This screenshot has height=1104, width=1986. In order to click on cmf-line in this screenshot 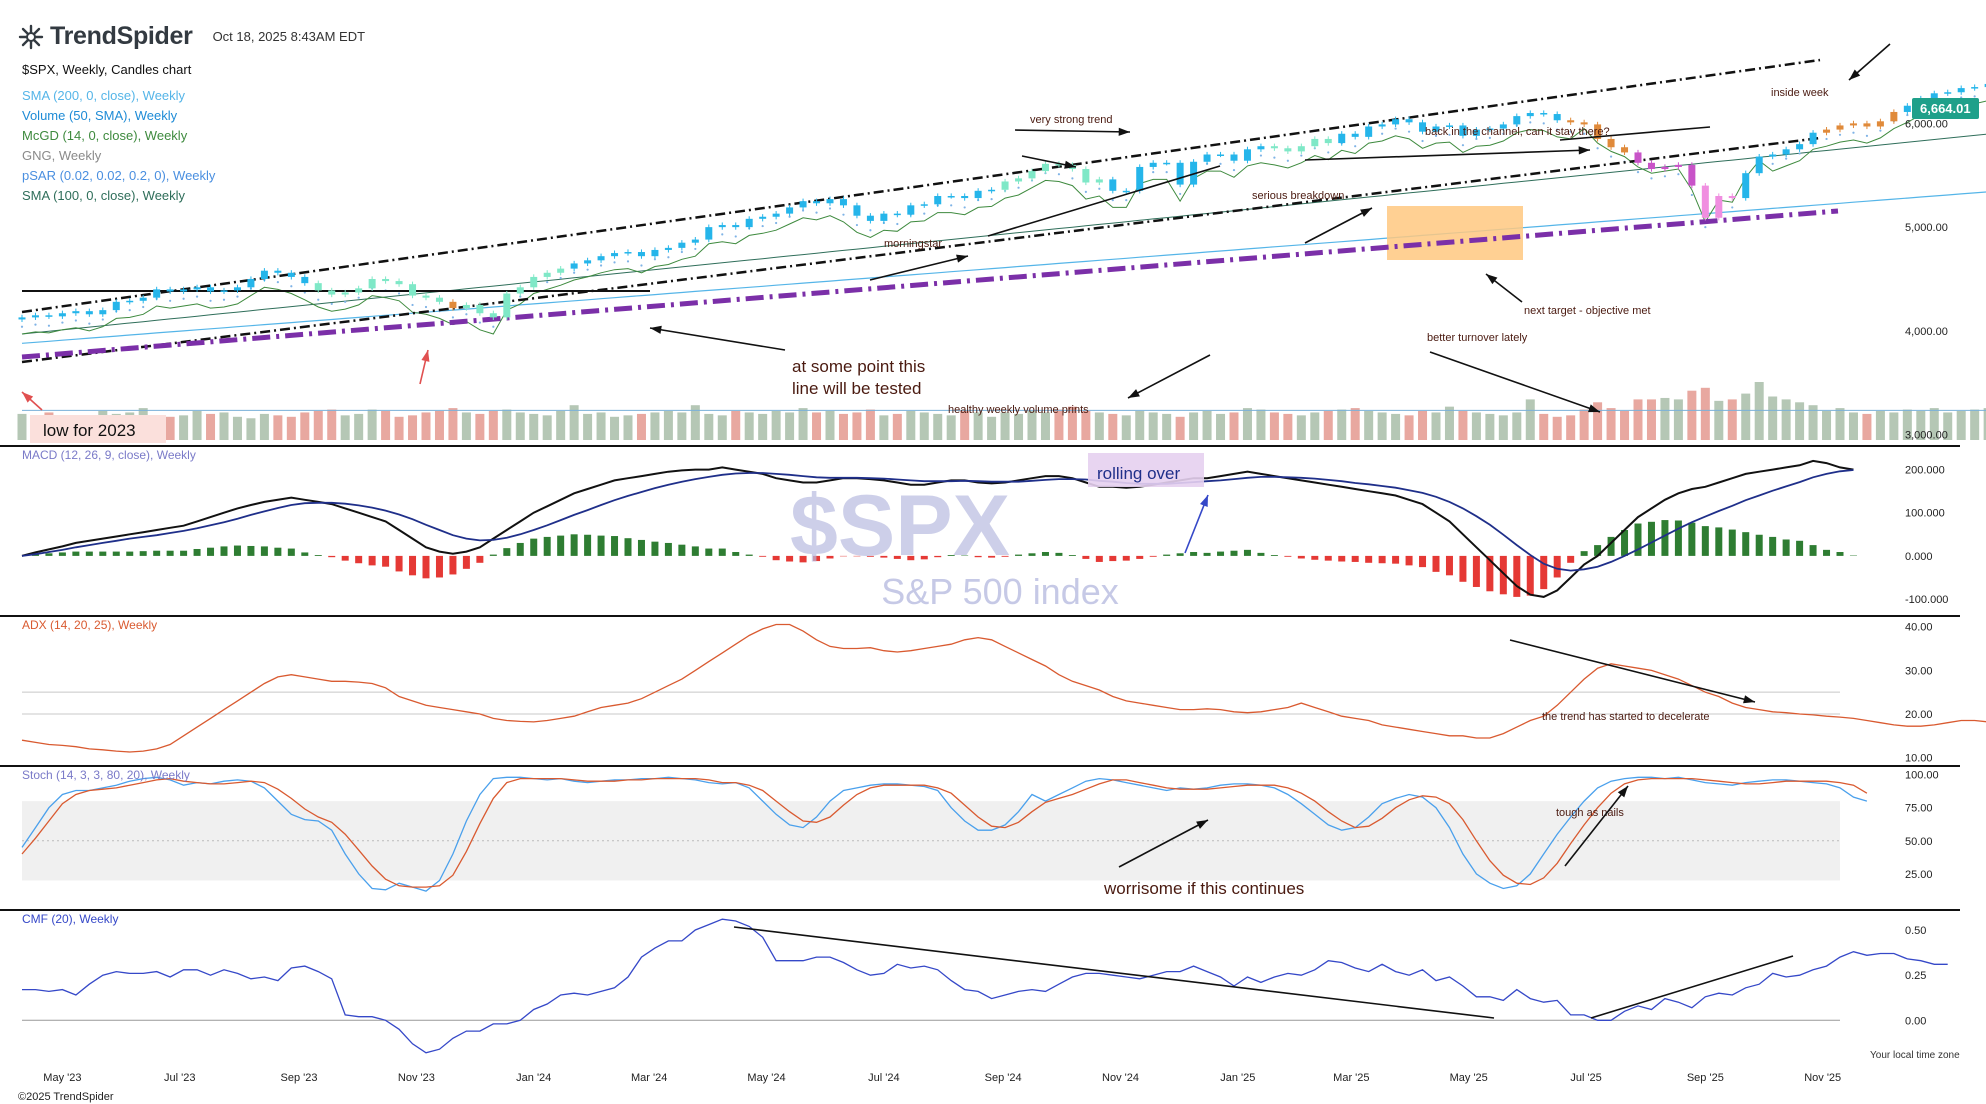, I will do `click(985, 986)`.